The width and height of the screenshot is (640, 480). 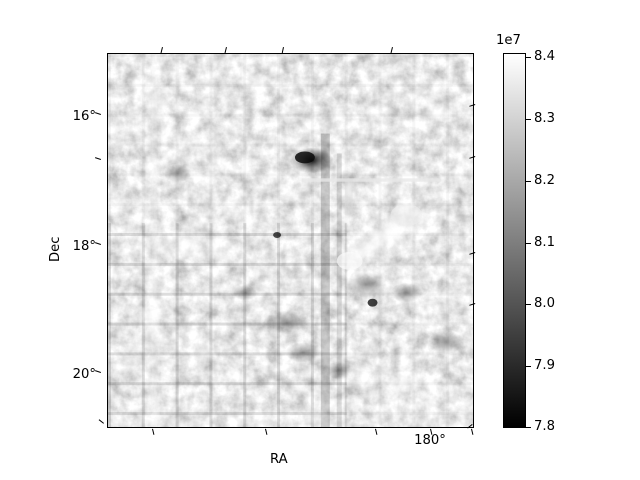 What do you see at coordinates (508, 40) in the screenshot?
I see `colorbar-offset-text: 1e7` at bounding box center [508, 40].